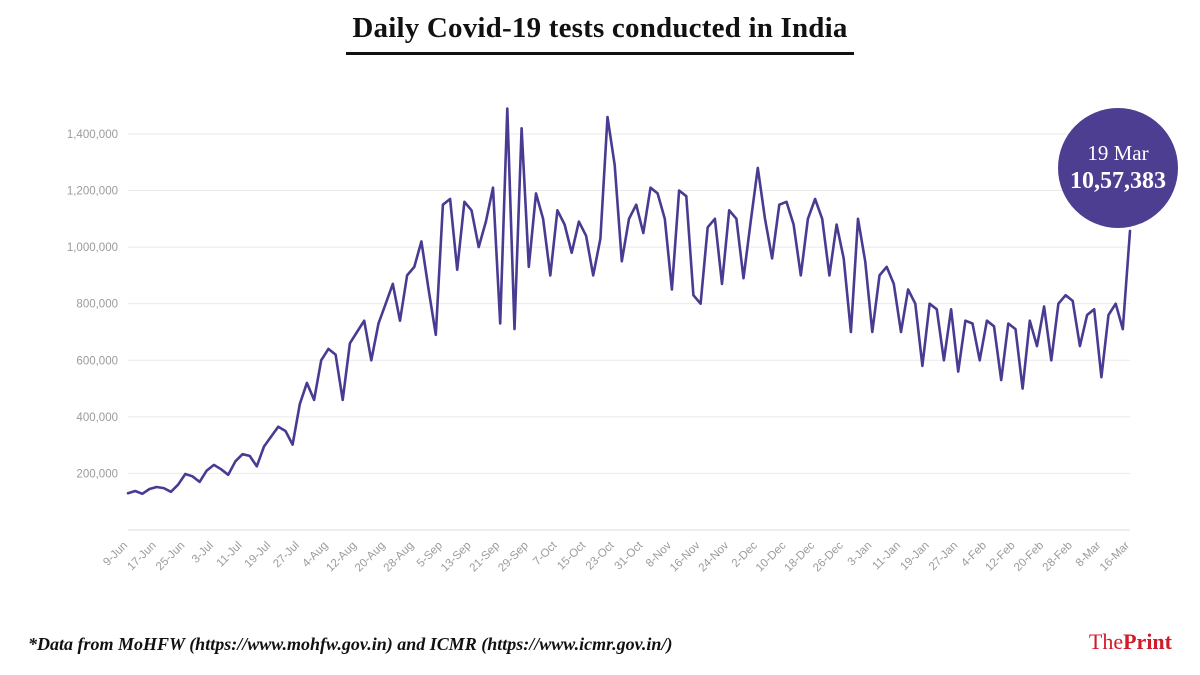 This screenshot has height=675, width=1200. I want to click on badge-date: 19 Mar, so click(1118, 152).